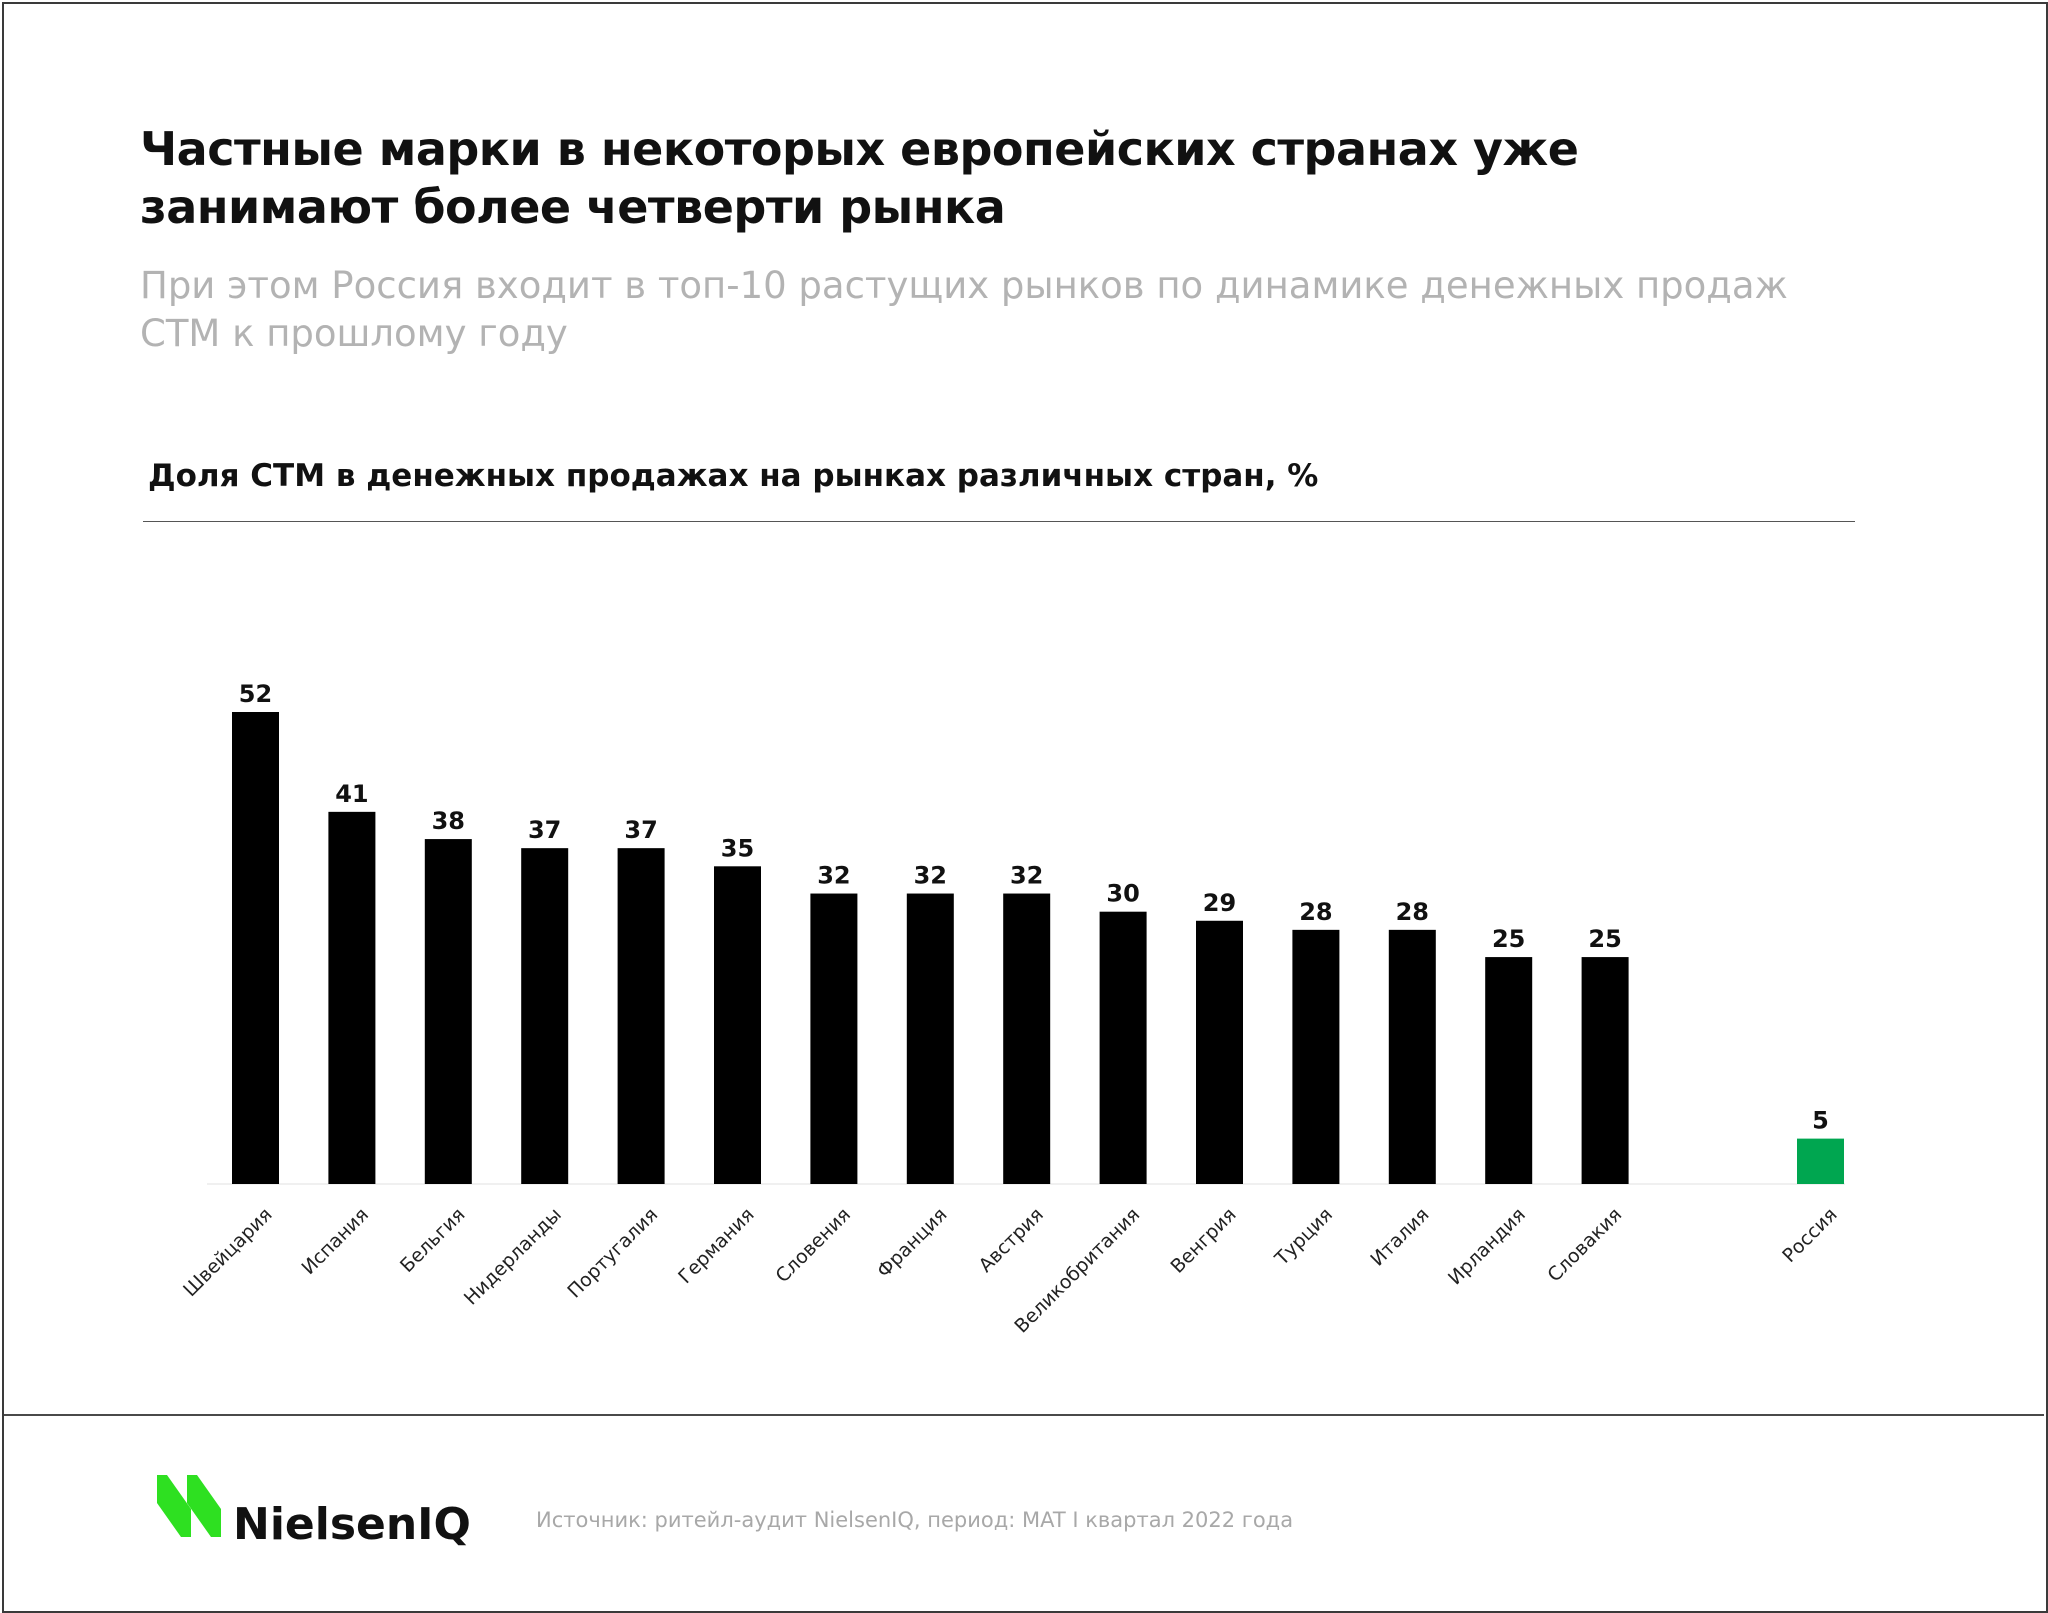 Image resolution: width=2048 pixels, height=1613 pixels. I want to click on footer-divider, so click(1024, 1415).